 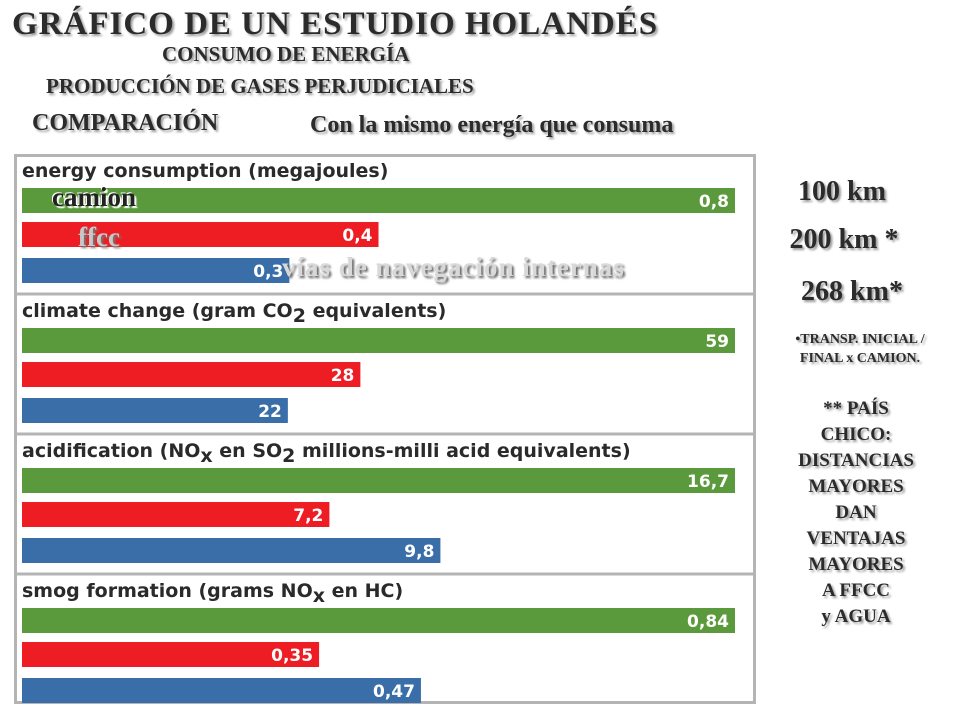 What do you see at coordinates (856, 616) in the screenshot?
I see `note-line: y AGUA` at bounding box center [856, 616].